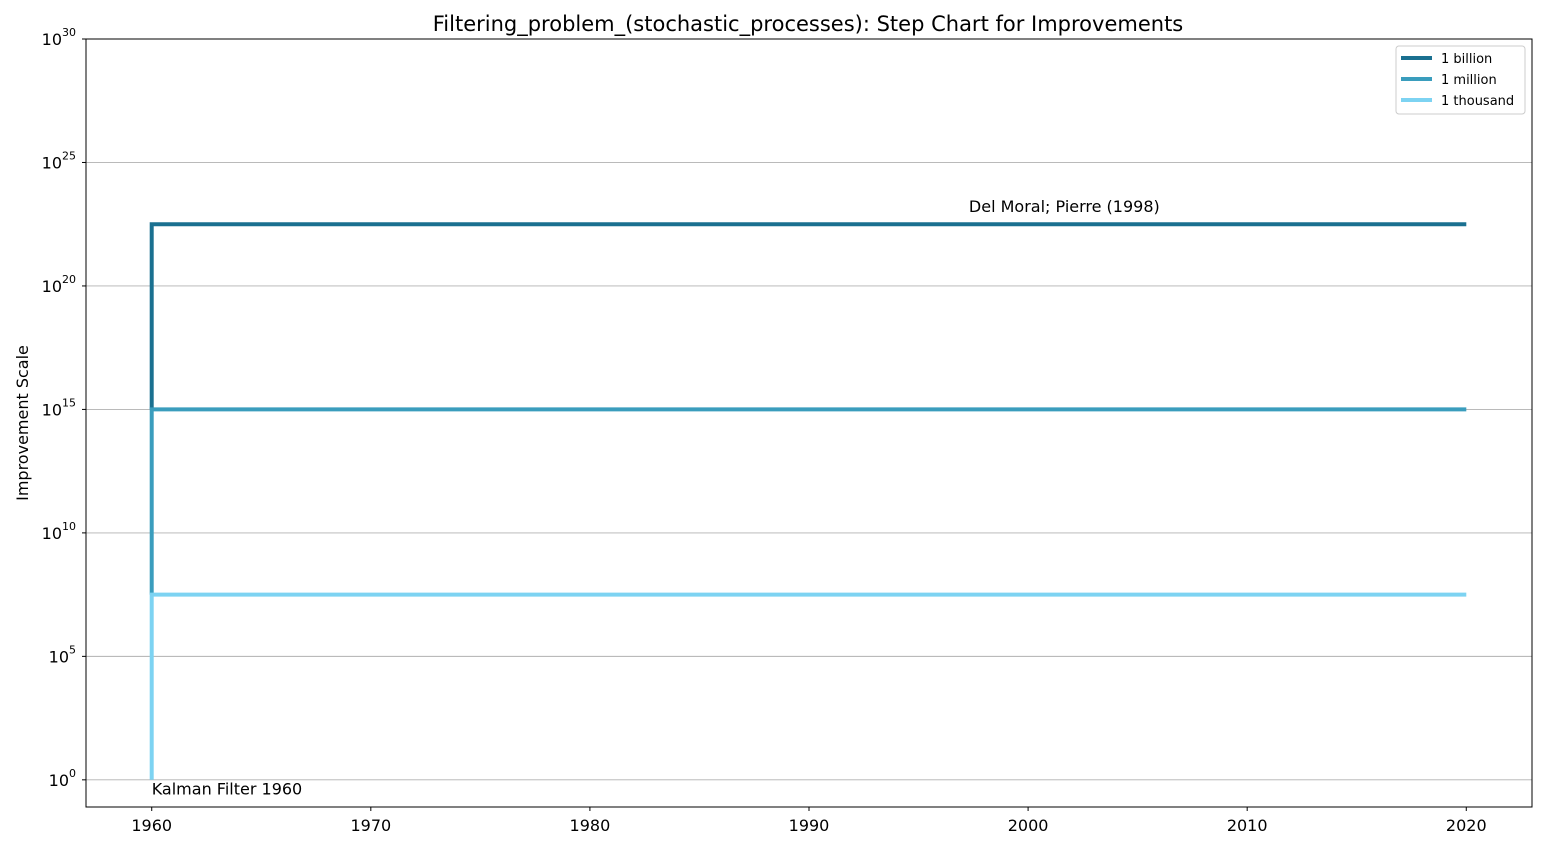 The height and width of the screenshot is (850, 1550). What do you see at coordinates (809, 825) in the screenshot?
I see `x-tick-label: 1990` at bounding box center [809, 825].